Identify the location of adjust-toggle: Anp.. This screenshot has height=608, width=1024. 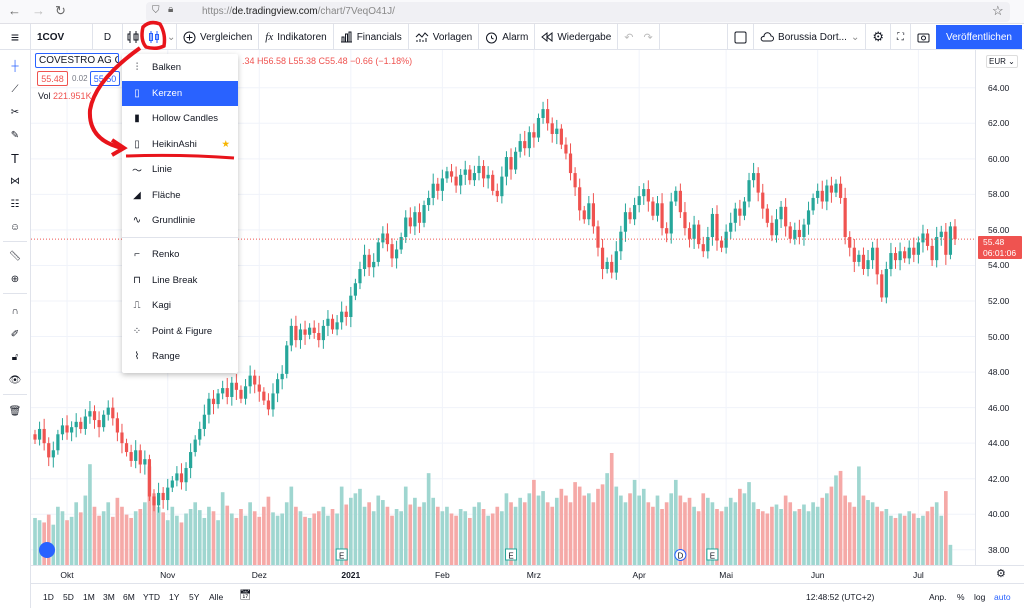
(938, 597).